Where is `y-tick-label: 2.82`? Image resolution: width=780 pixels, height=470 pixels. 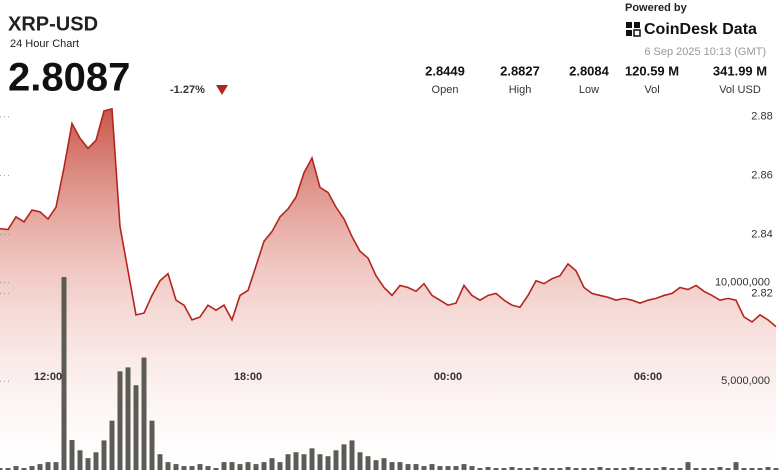
y-tick-label: 2.82 is located at coordinates (761, 293).